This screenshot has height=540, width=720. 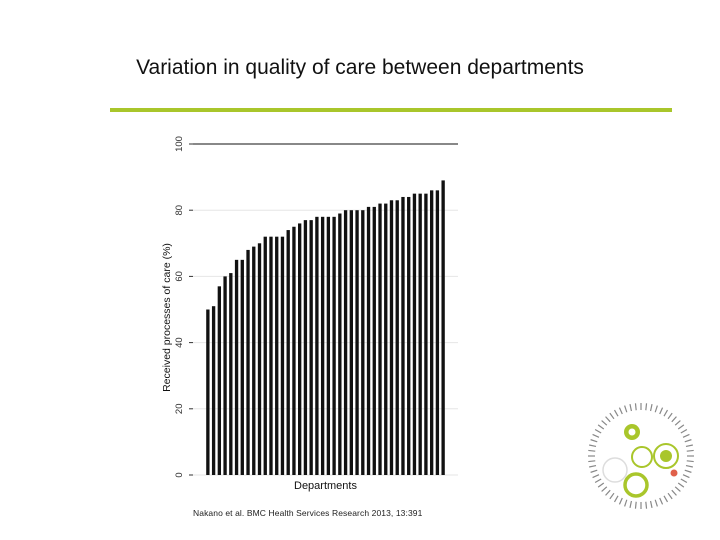 What do you see at coordinates (179, 409) in the screenshot?
I see `y-tick-label: 20` at bounding box center [179, 409].